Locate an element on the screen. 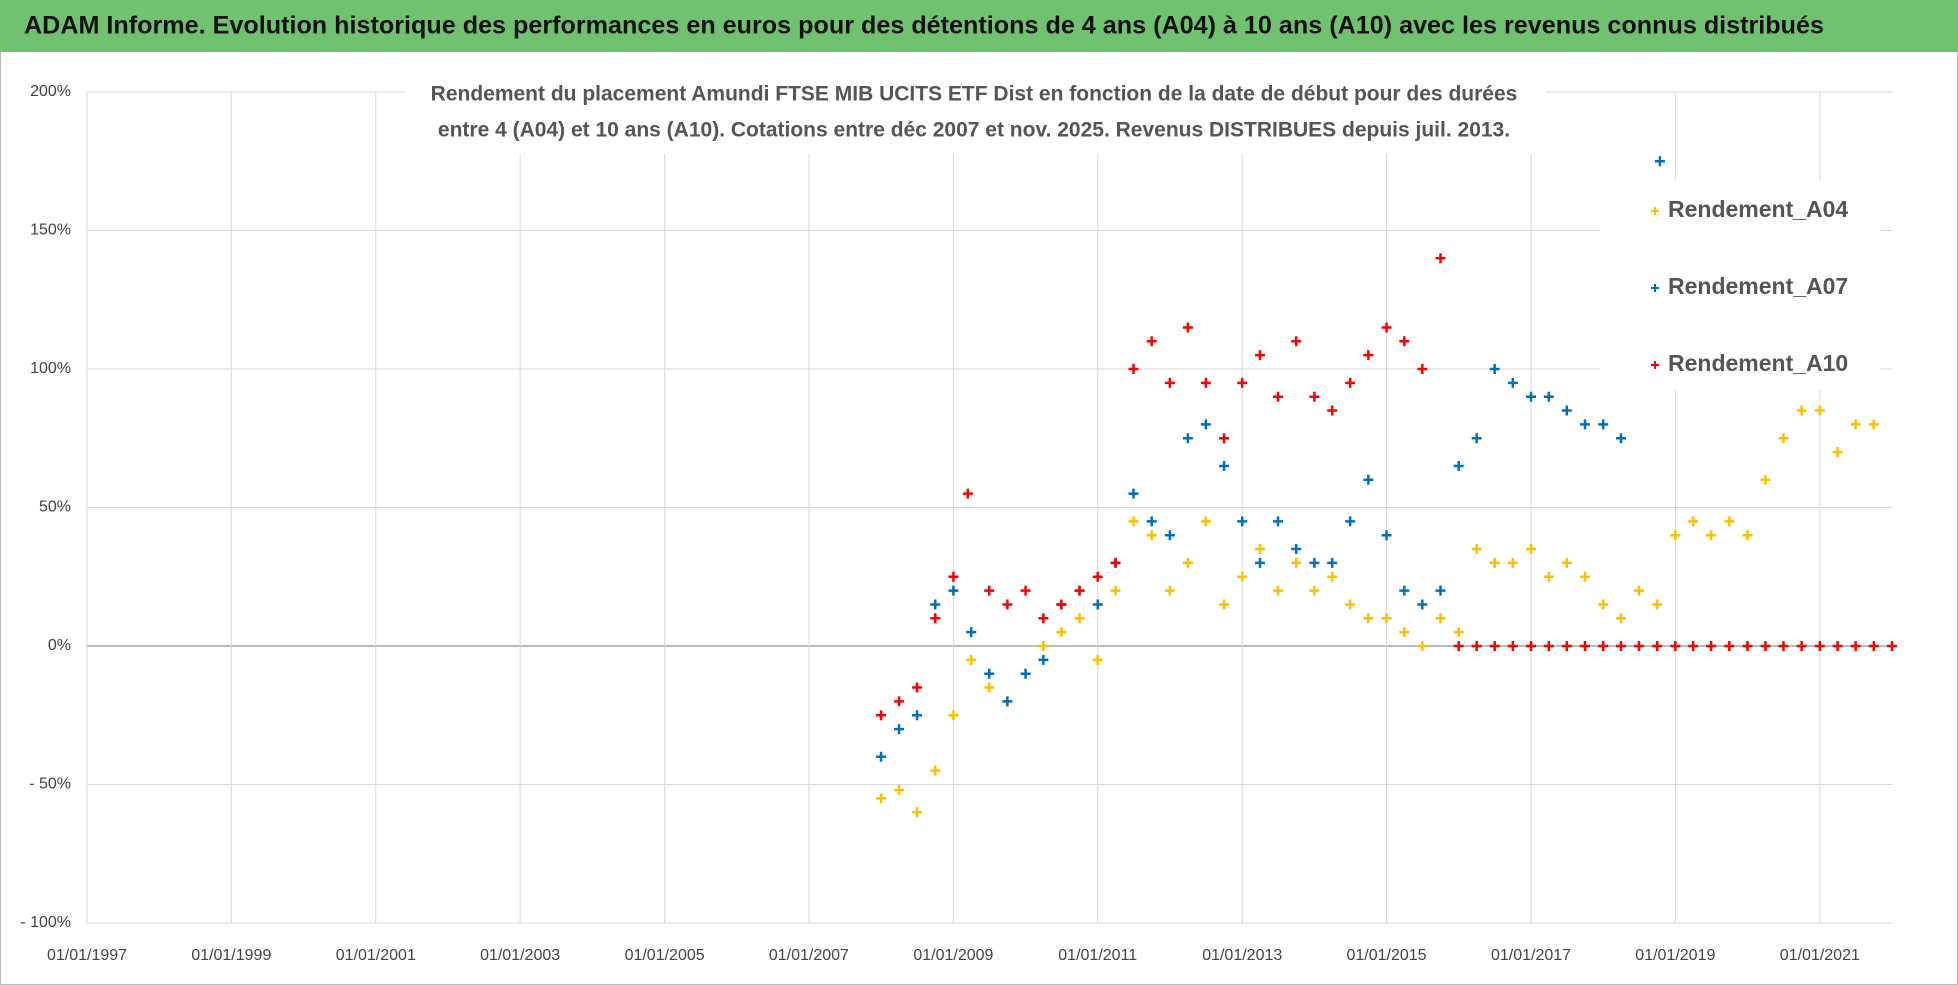 Image resolution: width=1958 pixels, height=985 pixels. legend-label: Rendement_A04 is located at coordinates (1758, 209).